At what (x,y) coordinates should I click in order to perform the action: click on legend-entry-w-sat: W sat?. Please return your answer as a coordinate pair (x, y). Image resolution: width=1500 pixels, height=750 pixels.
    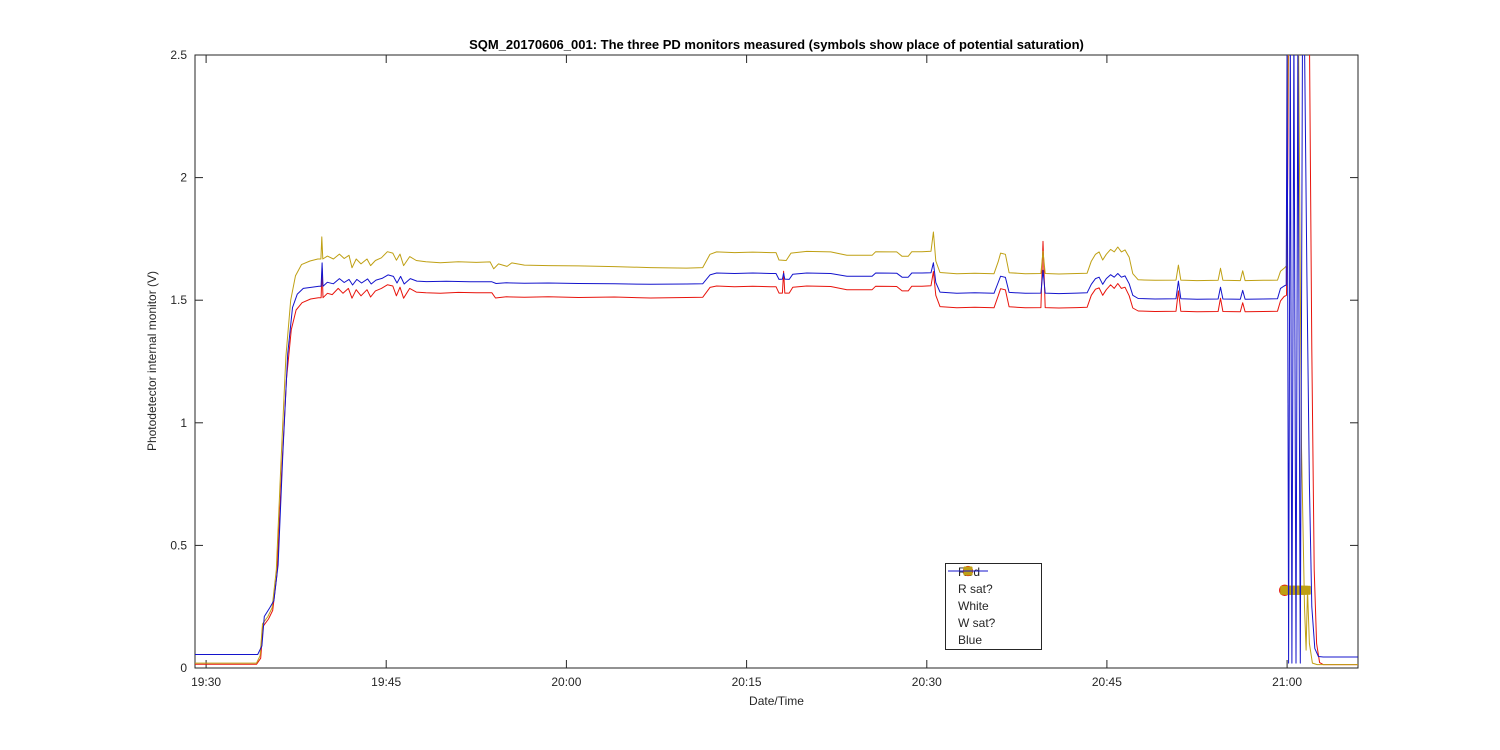
    Looking at the image, I should click on (993, 599).